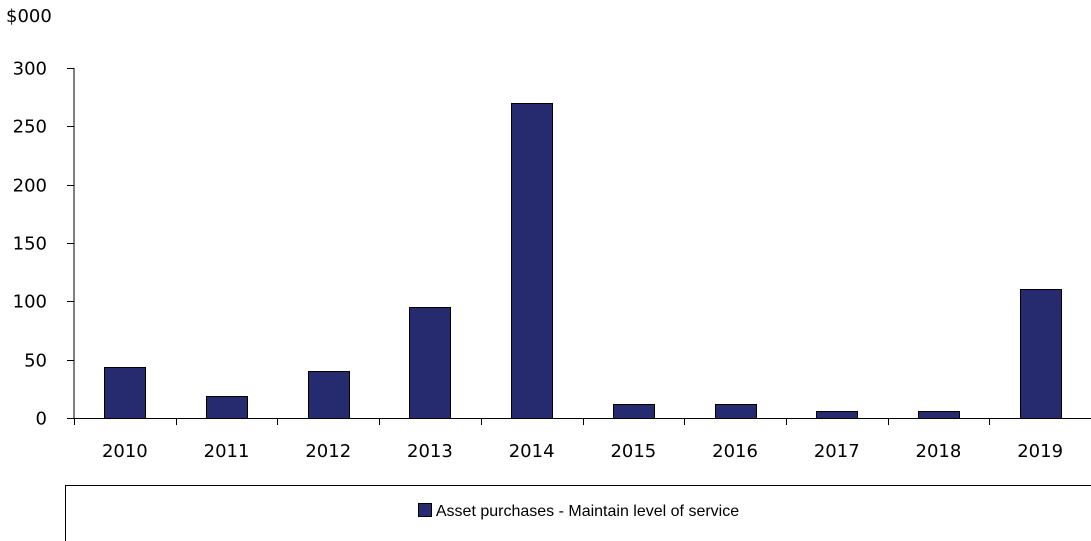 This screenshot has height=541, width=1091. I want to click on y-tick-label: 250, so click(30, 127).